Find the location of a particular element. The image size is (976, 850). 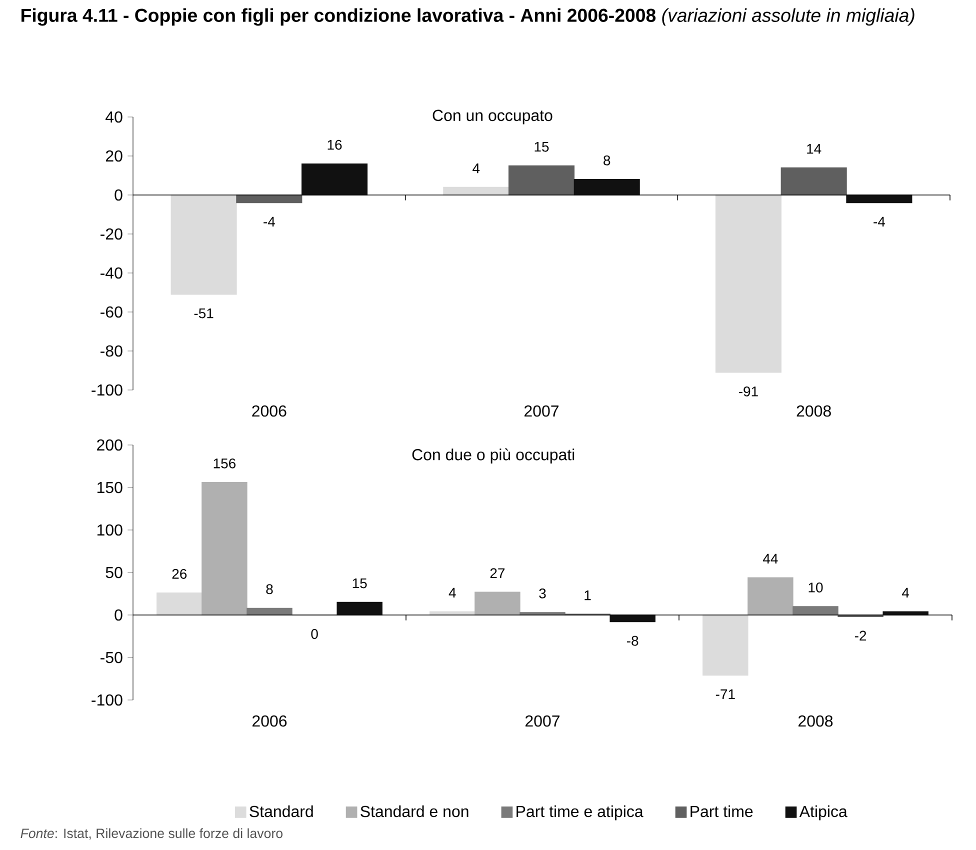

data-label: 3 is located at coordinates (542, 593).